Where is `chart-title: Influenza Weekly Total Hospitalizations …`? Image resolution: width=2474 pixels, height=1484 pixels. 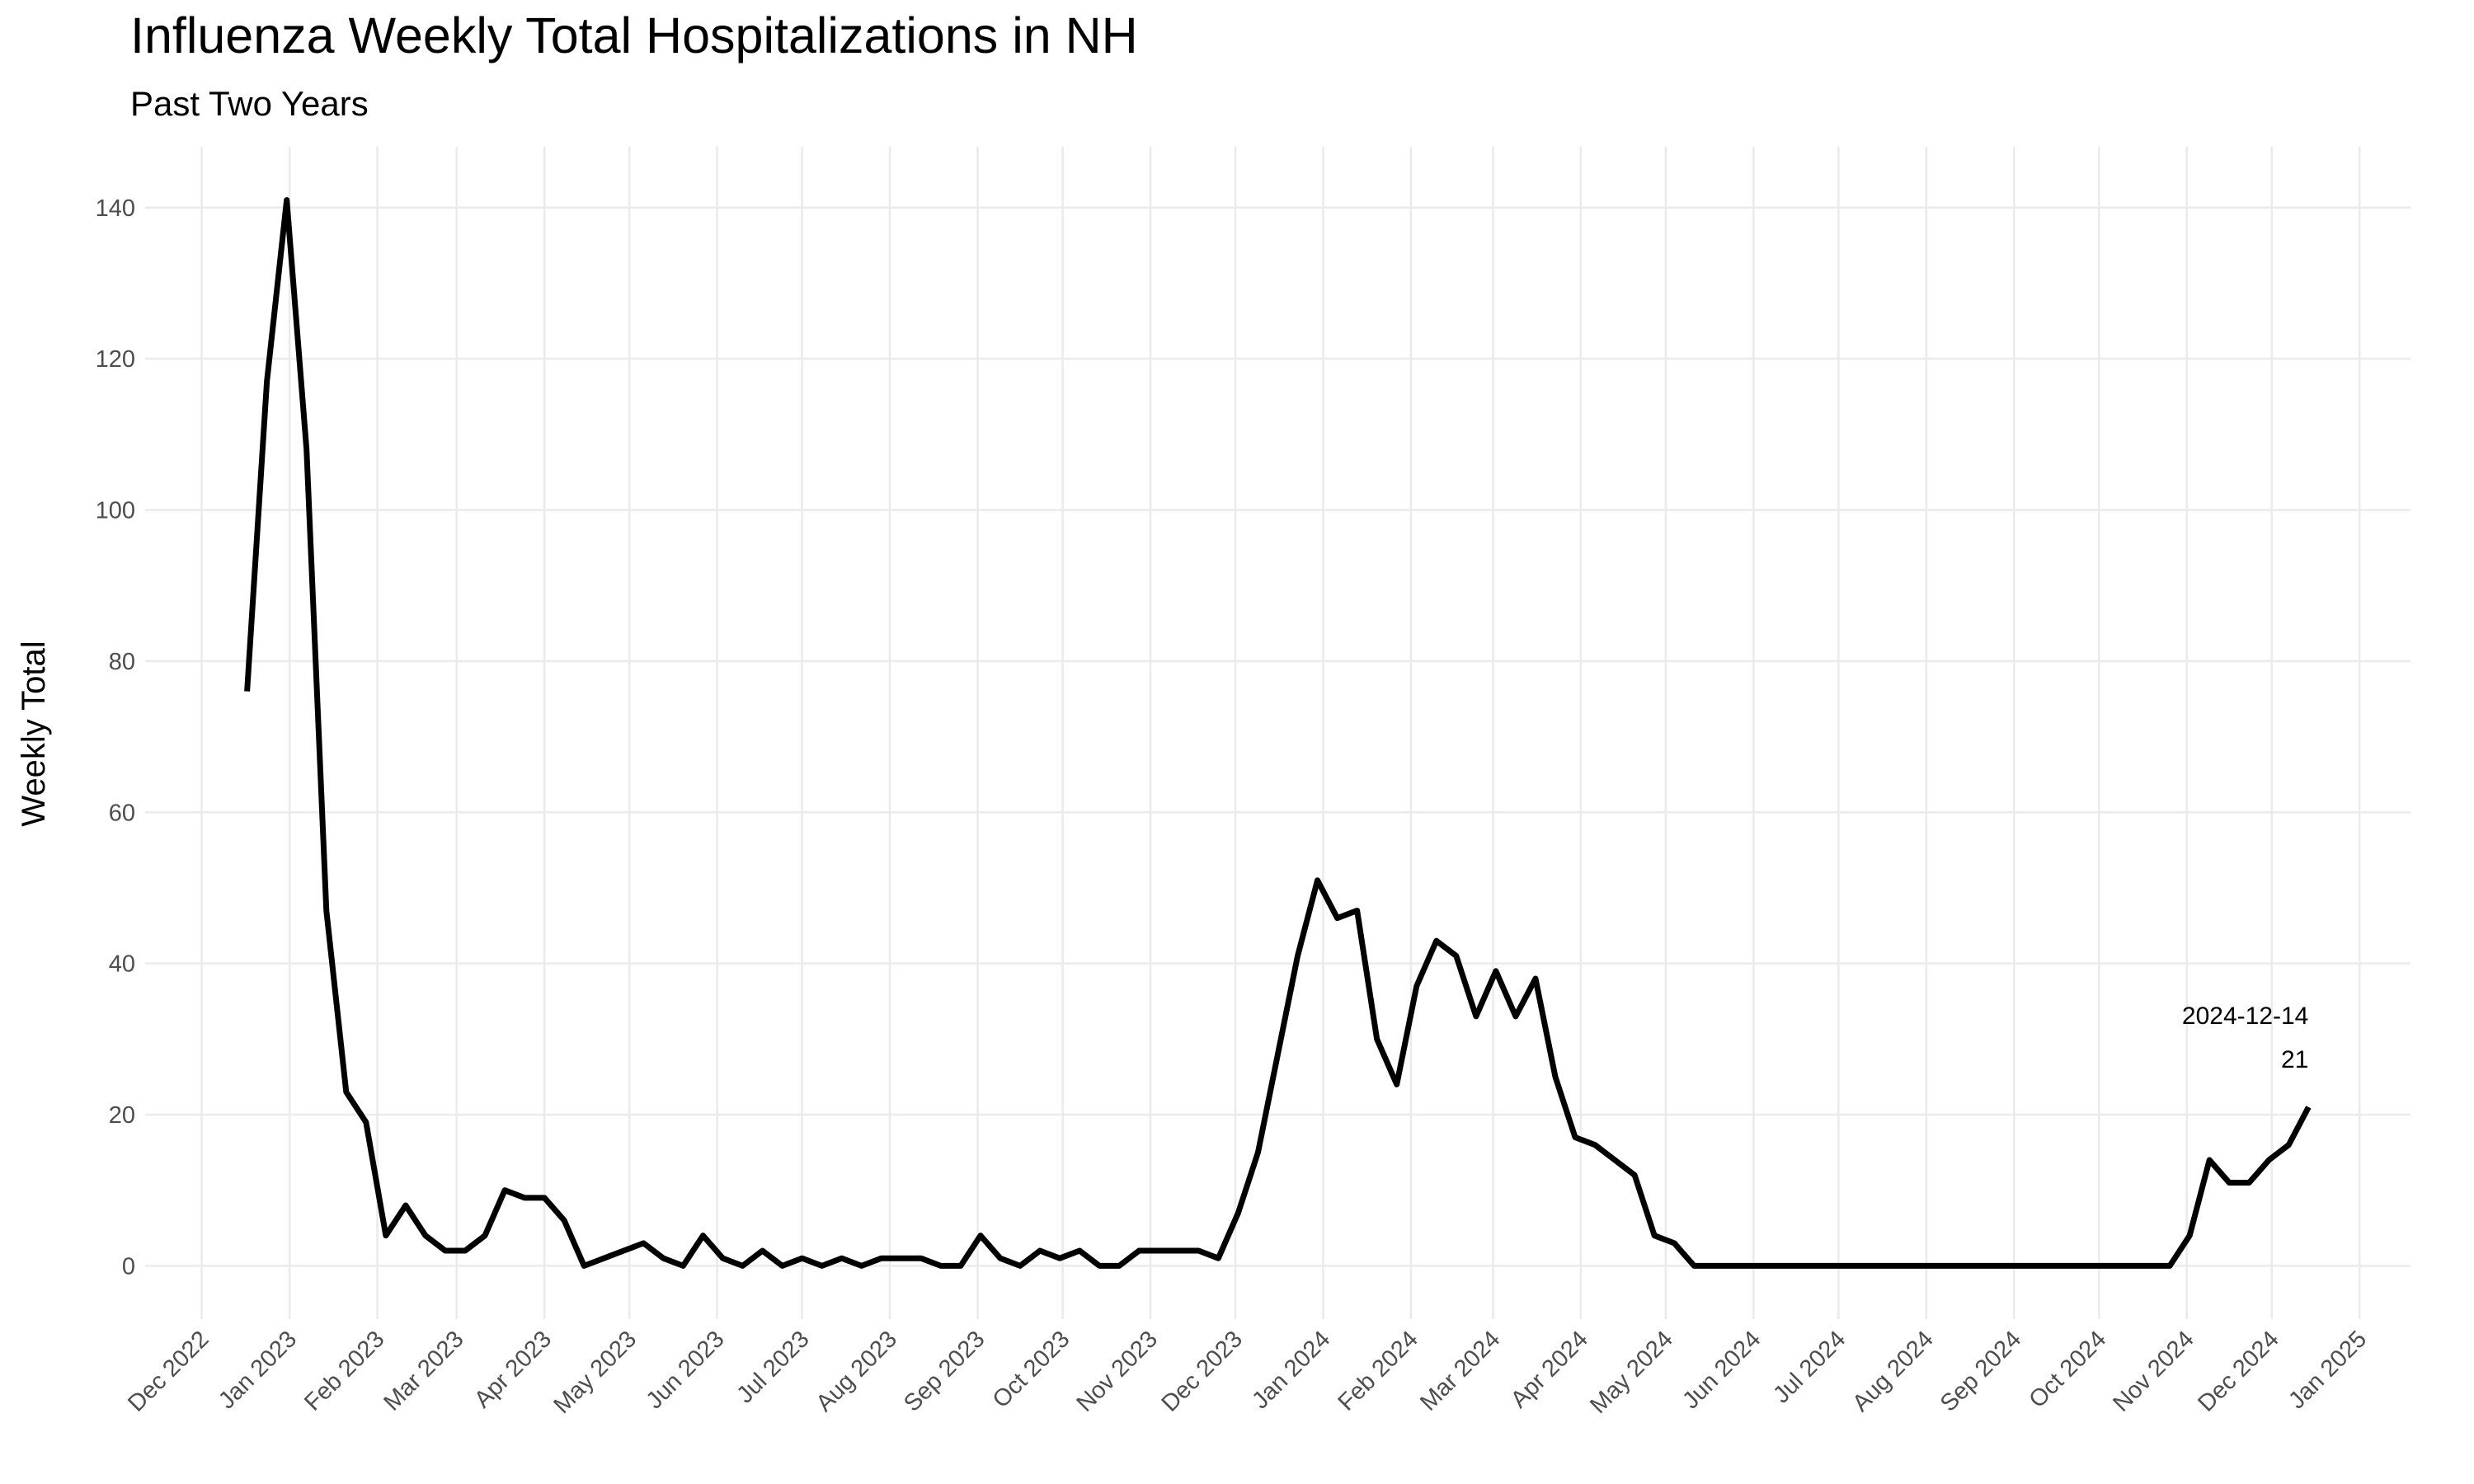 chart-title: Influenza Weekly Total Hospitalizations … is located at coordinates (634, 35).